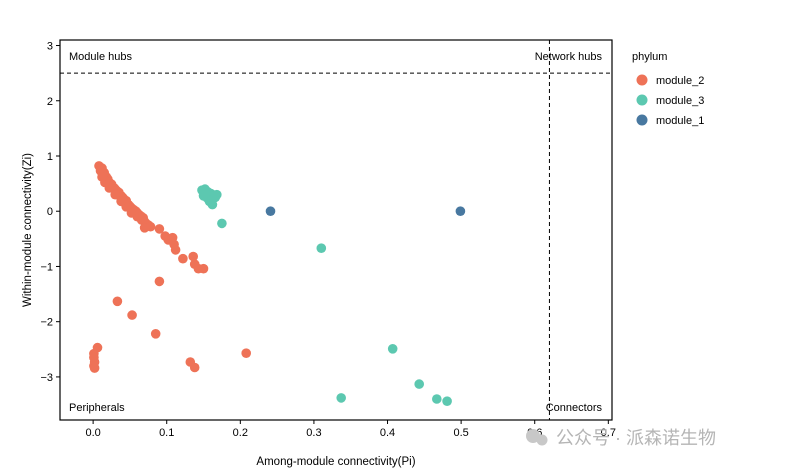 Image resolution: width=792 pixels, height=470 pixels. What do you see at coordinates (46, 323) in the screenshot?
I see `y-tick-label: −2` at bounding box center [46, 323].